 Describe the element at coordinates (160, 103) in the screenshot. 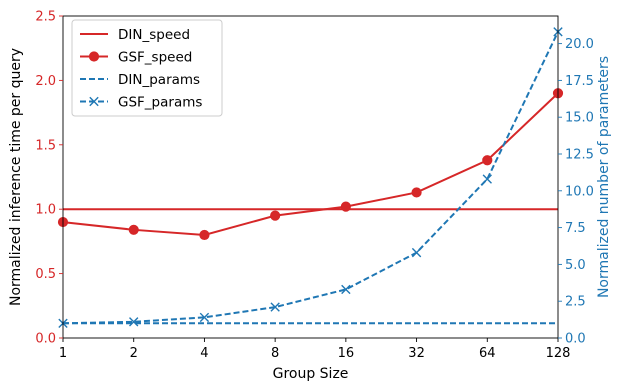

I see `legend-label: GSF_params` at that location.